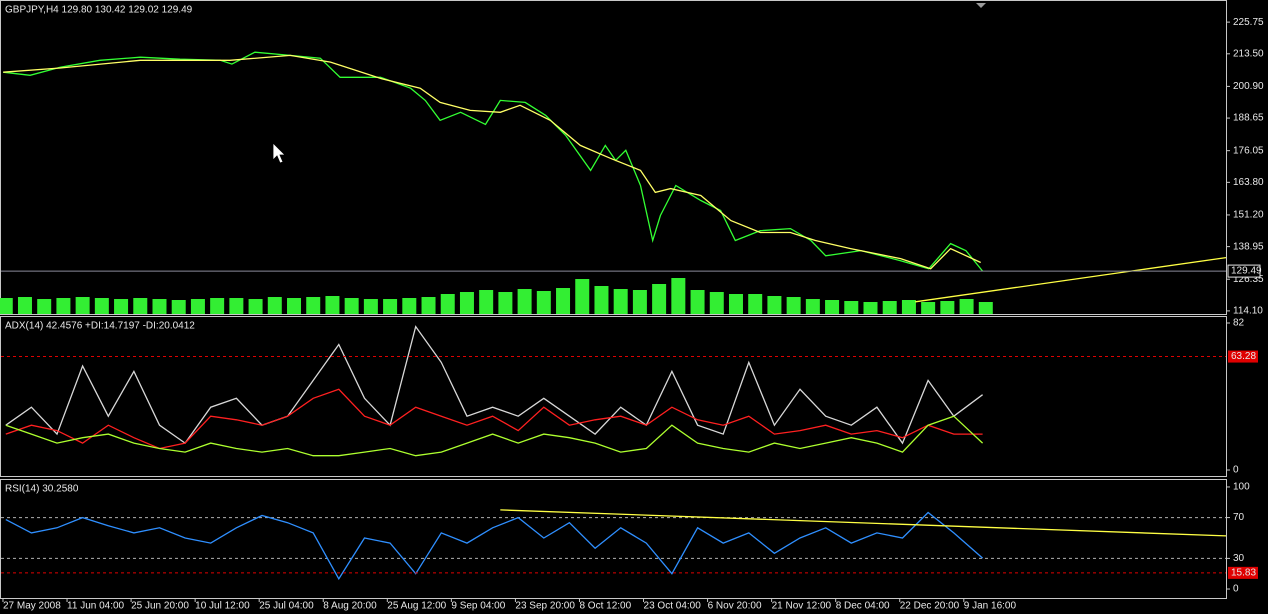 The width and height of the screenshot is (1268, 614). What do you see at coordinates (286, 606) in the screenshot?
I see `x-tick-label: 25 Jul 04:00` at bounding box center [286, 606].